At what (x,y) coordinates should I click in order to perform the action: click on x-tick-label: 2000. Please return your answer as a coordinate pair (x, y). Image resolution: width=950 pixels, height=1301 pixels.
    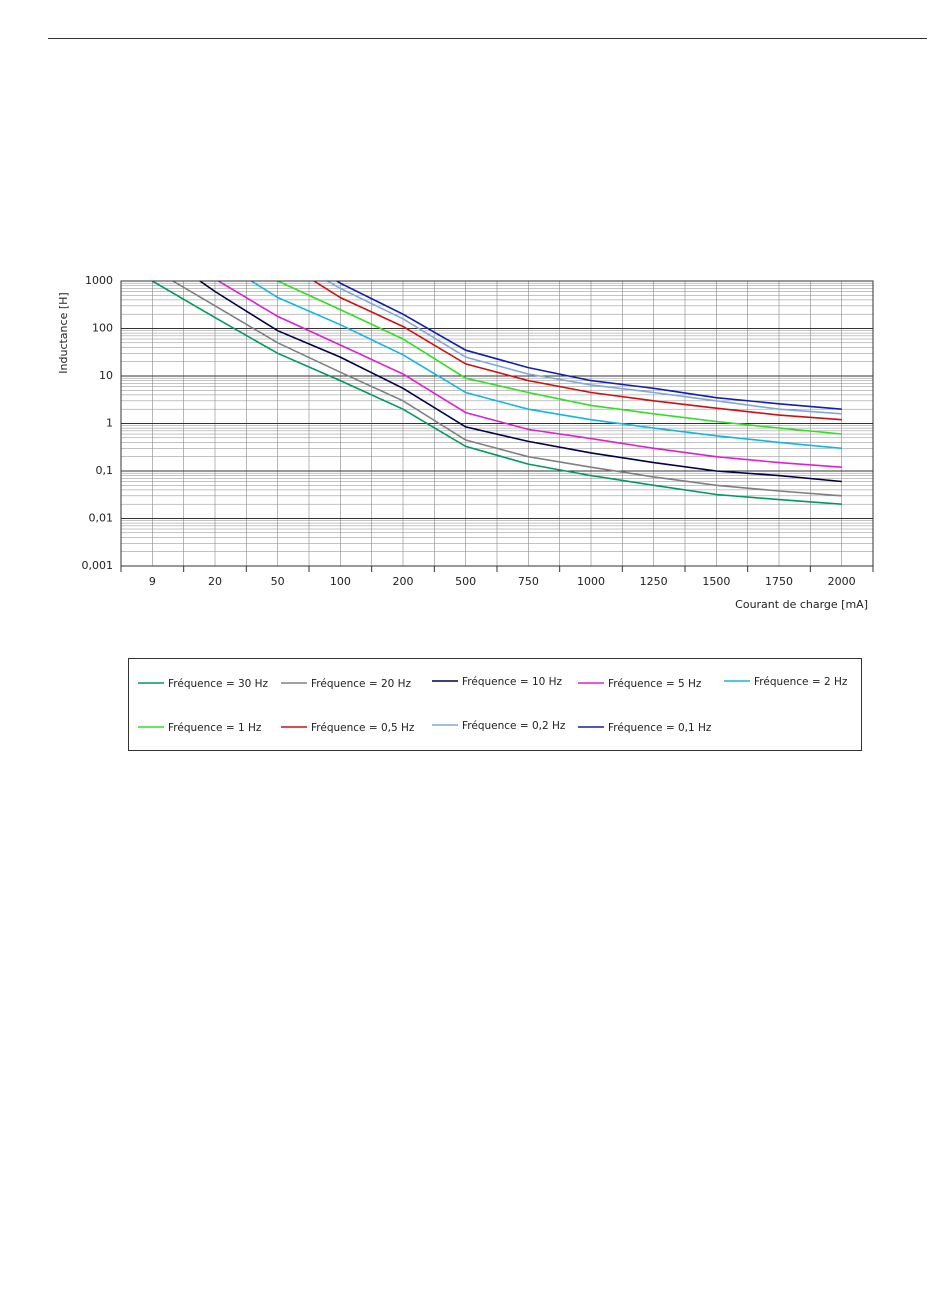
    Looking at the image, I should click on (842, 581).